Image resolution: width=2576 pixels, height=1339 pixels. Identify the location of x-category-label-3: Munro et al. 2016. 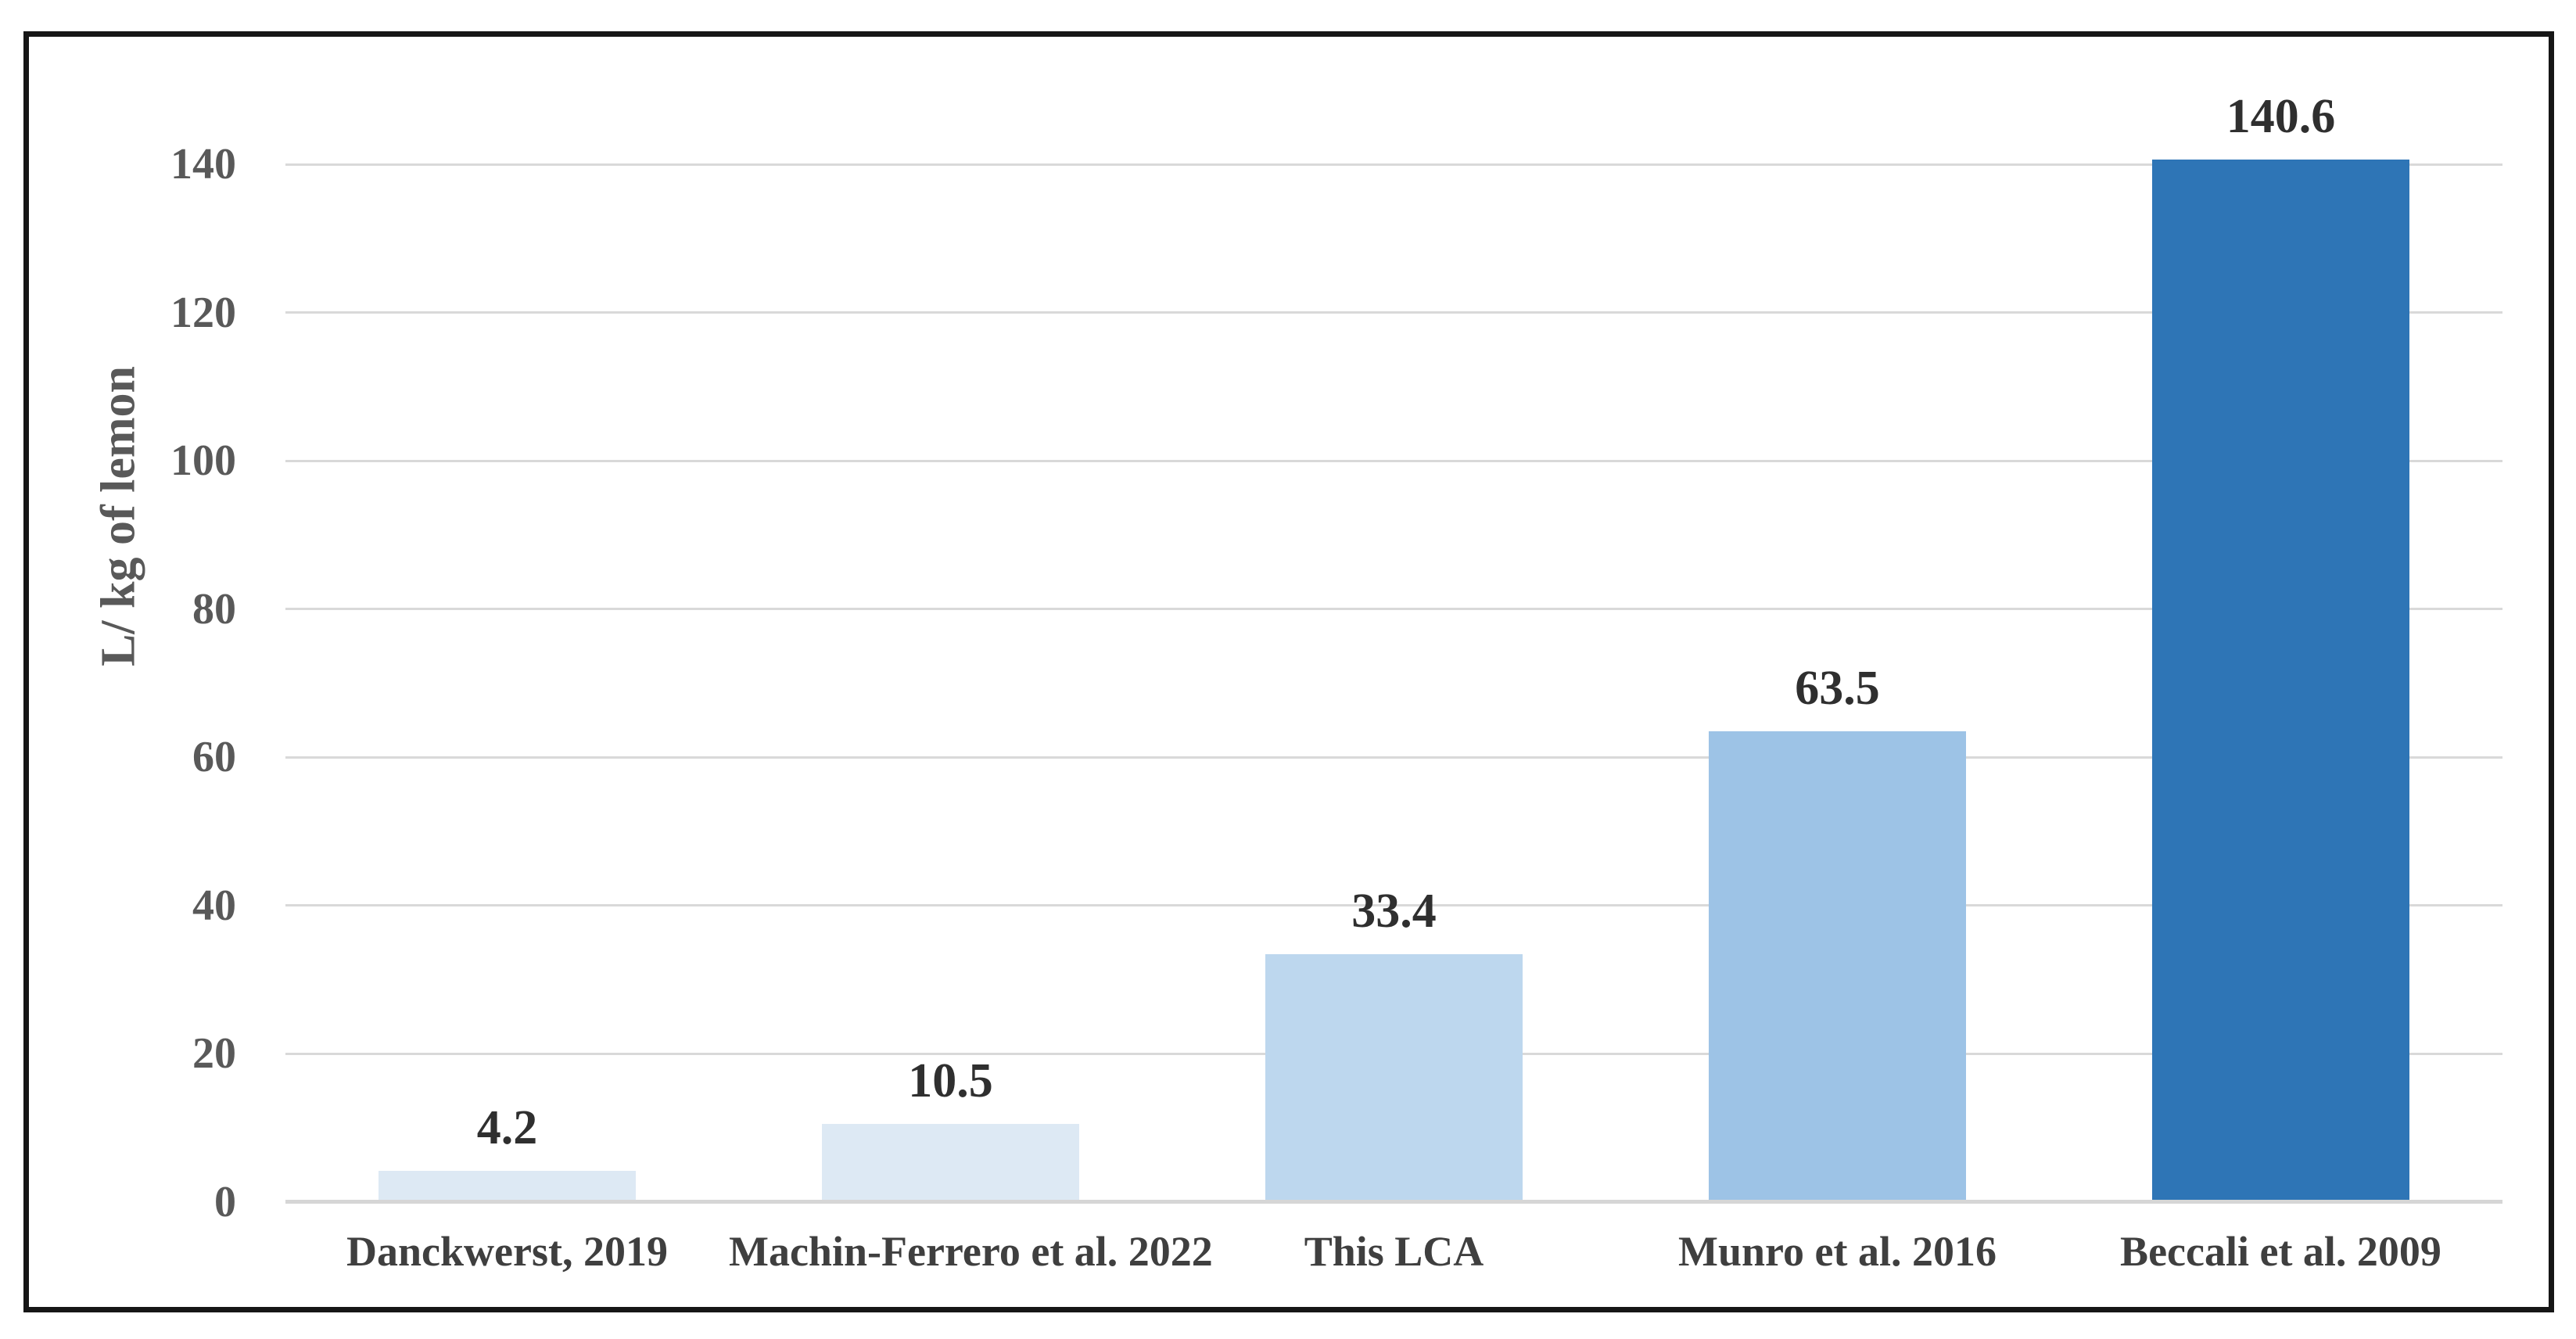
(1837, 1251).